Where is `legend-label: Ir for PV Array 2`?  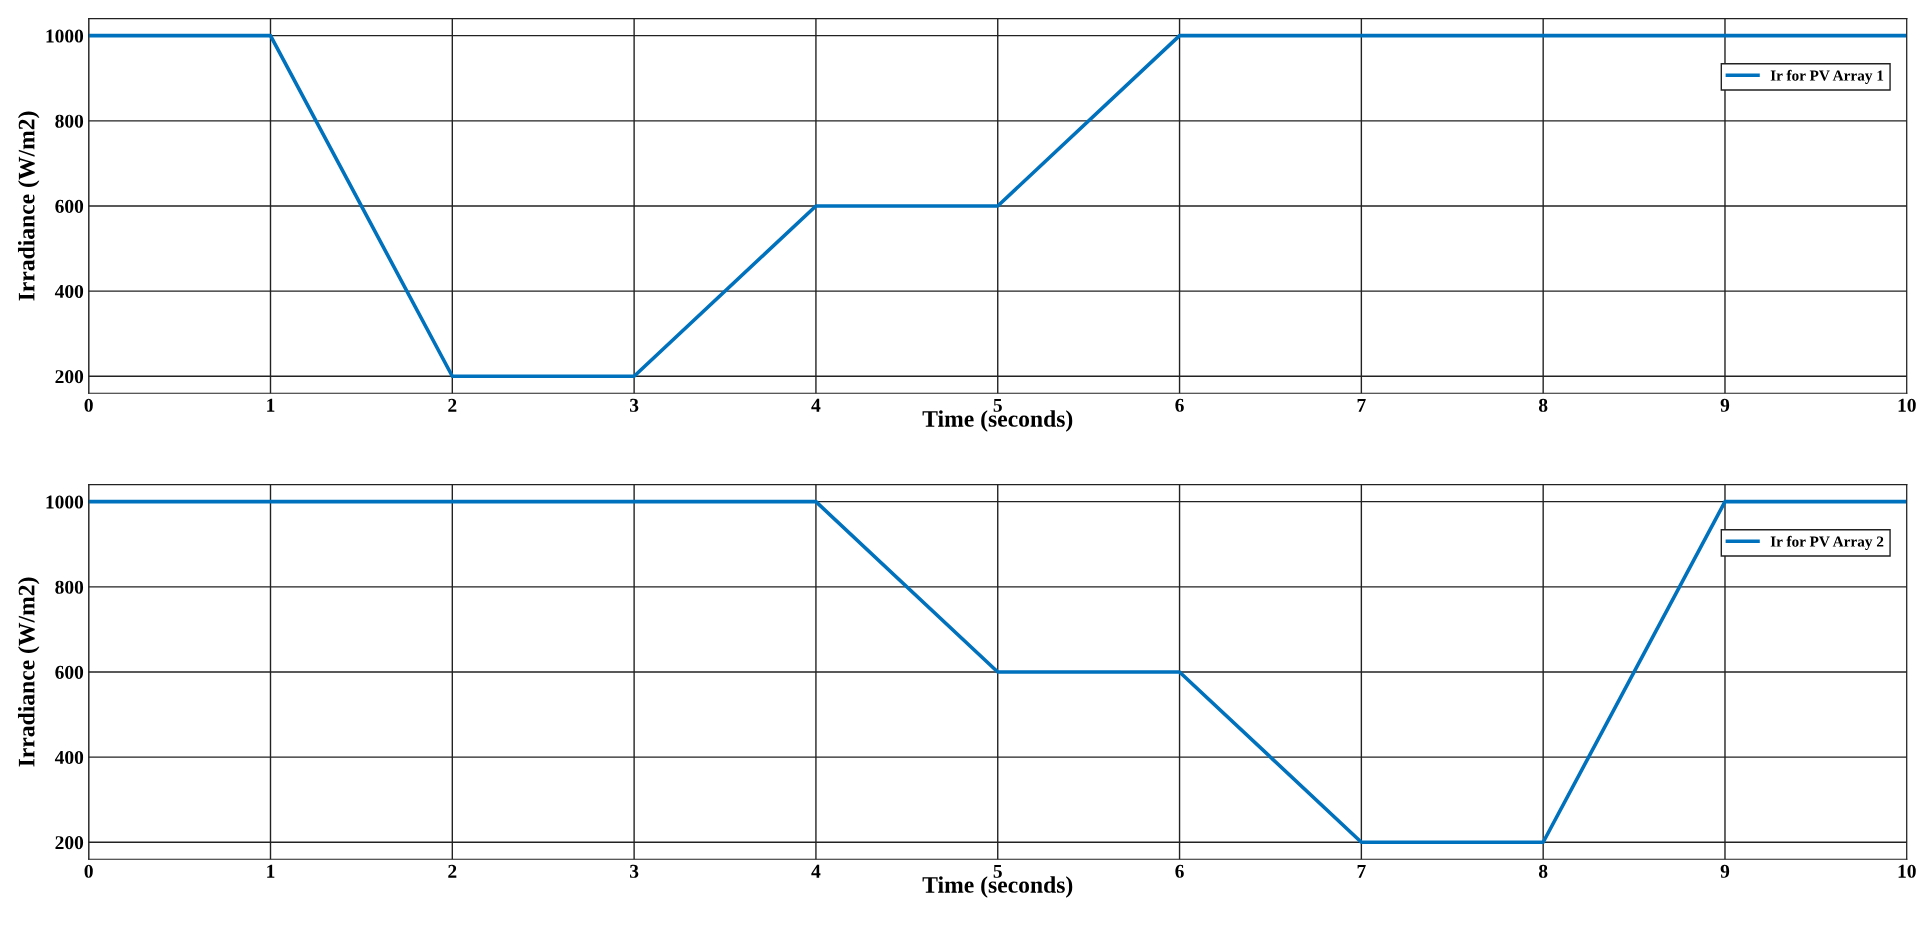 legend-label: Ir for PV Array 2 is located at coordinates (1827, 542).